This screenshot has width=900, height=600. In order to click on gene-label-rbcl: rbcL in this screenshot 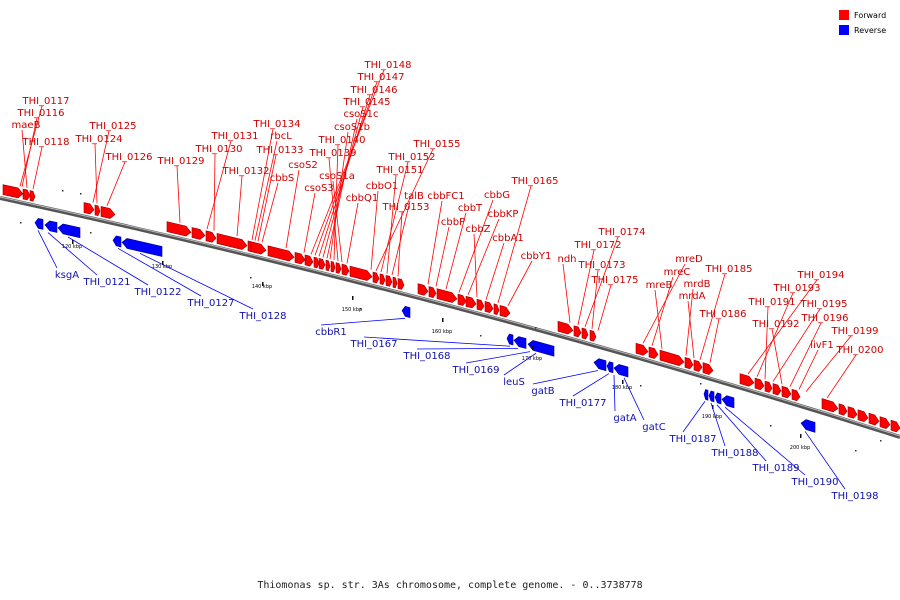, I will do `click(281, 136)`.